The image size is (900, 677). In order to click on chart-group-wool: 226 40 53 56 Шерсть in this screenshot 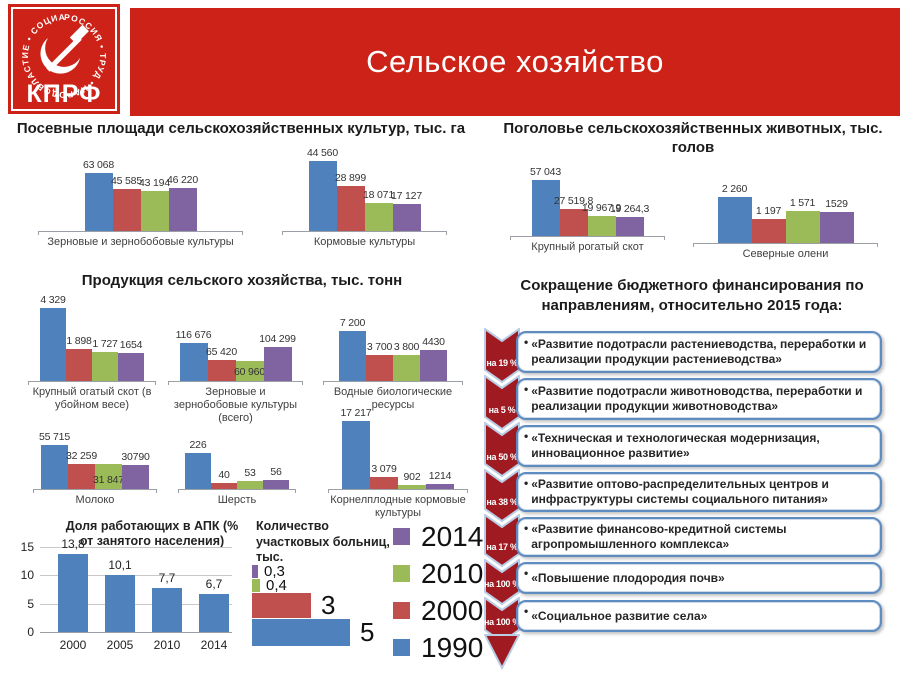, I will do `click(237, 473)`.